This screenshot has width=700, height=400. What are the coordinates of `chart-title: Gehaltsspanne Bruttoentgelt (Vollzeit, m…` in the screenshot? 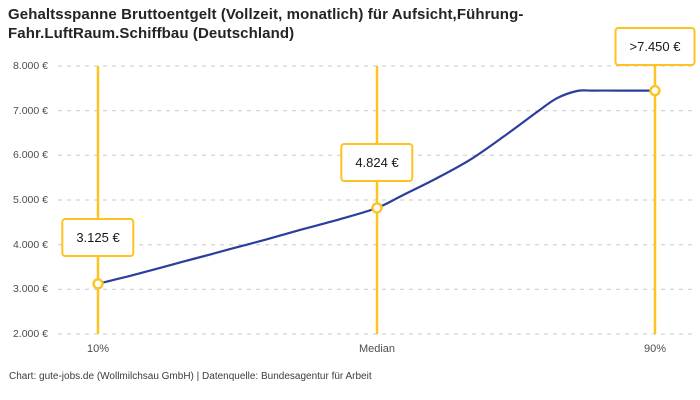 It's located at (266, 24).